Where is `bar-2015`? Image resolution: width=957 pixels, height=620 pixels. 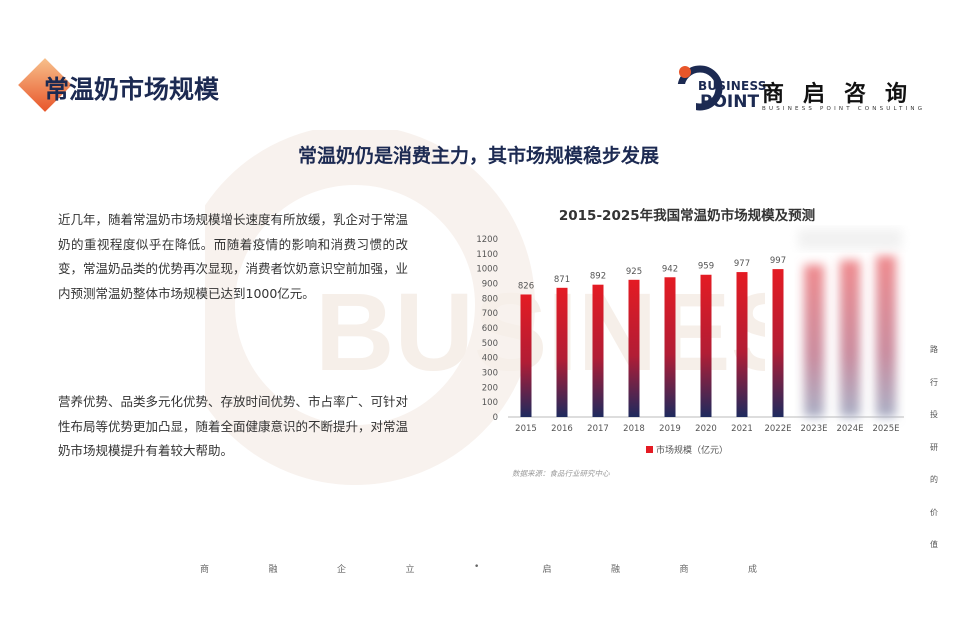
bar-2015 is located at coordinates (526, 355).